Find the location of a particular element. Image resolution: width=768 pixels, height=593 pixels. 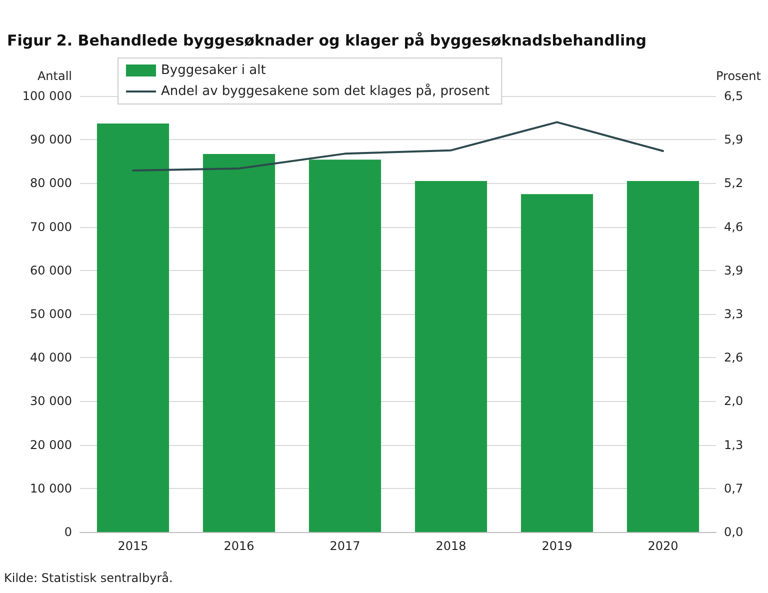

x-tick-label: 2017 is located at coordinates (345, 546).